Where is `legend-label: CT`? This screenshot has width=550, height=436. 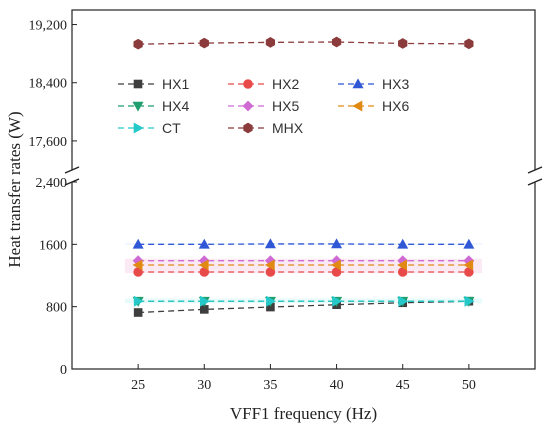
legend-label: CT is located at coordinates (171, 128).